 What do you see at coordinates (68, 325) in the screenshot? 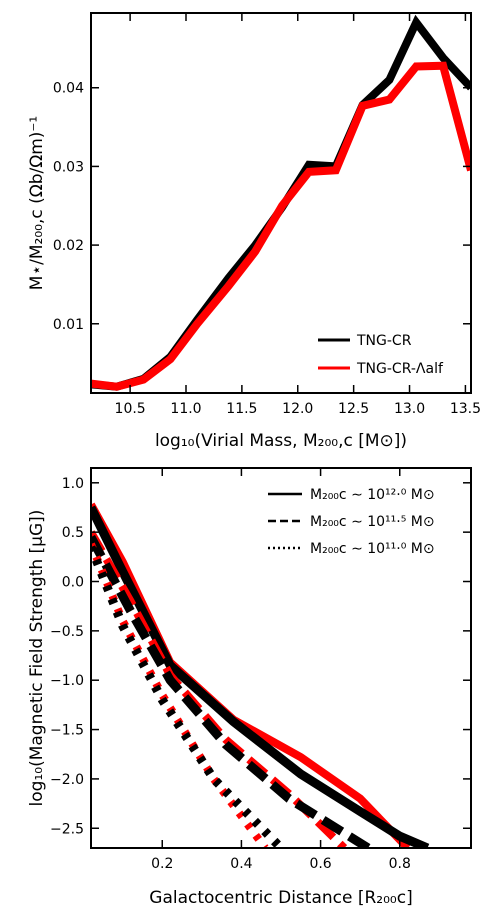
I see `top-y-tick-label-0: 0.01` at bounding box center [68, 325].